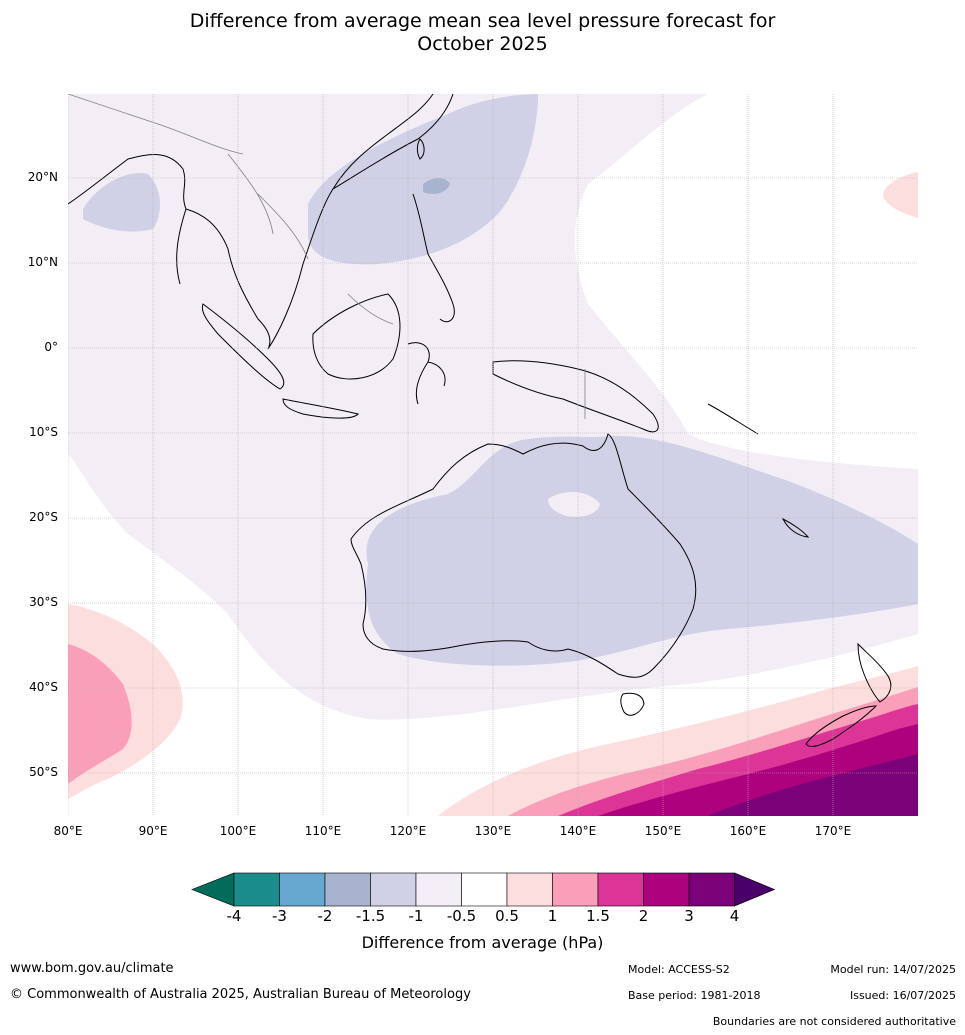 This screenshot has width=965, height=1035. I want to click on latitude-label: 20°S, so click(43, 517).